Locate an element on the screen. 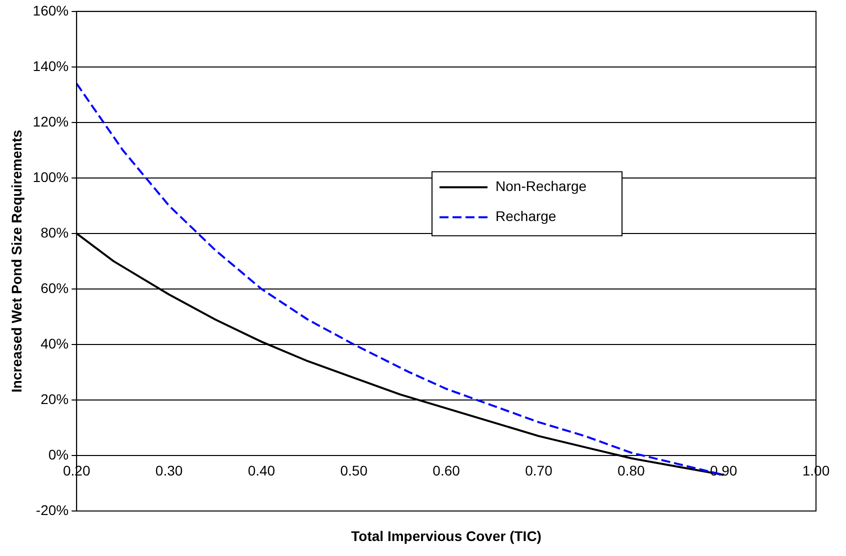  x-axis-title: Total Impervious Cover (TIC) is located at coordinates (446, 536).